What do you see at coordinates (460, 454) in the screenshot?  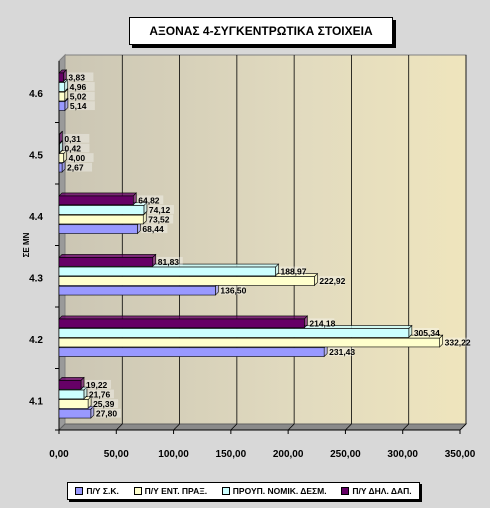 I see `x-tick-label: 350,00` at bounding box center [460, 454].